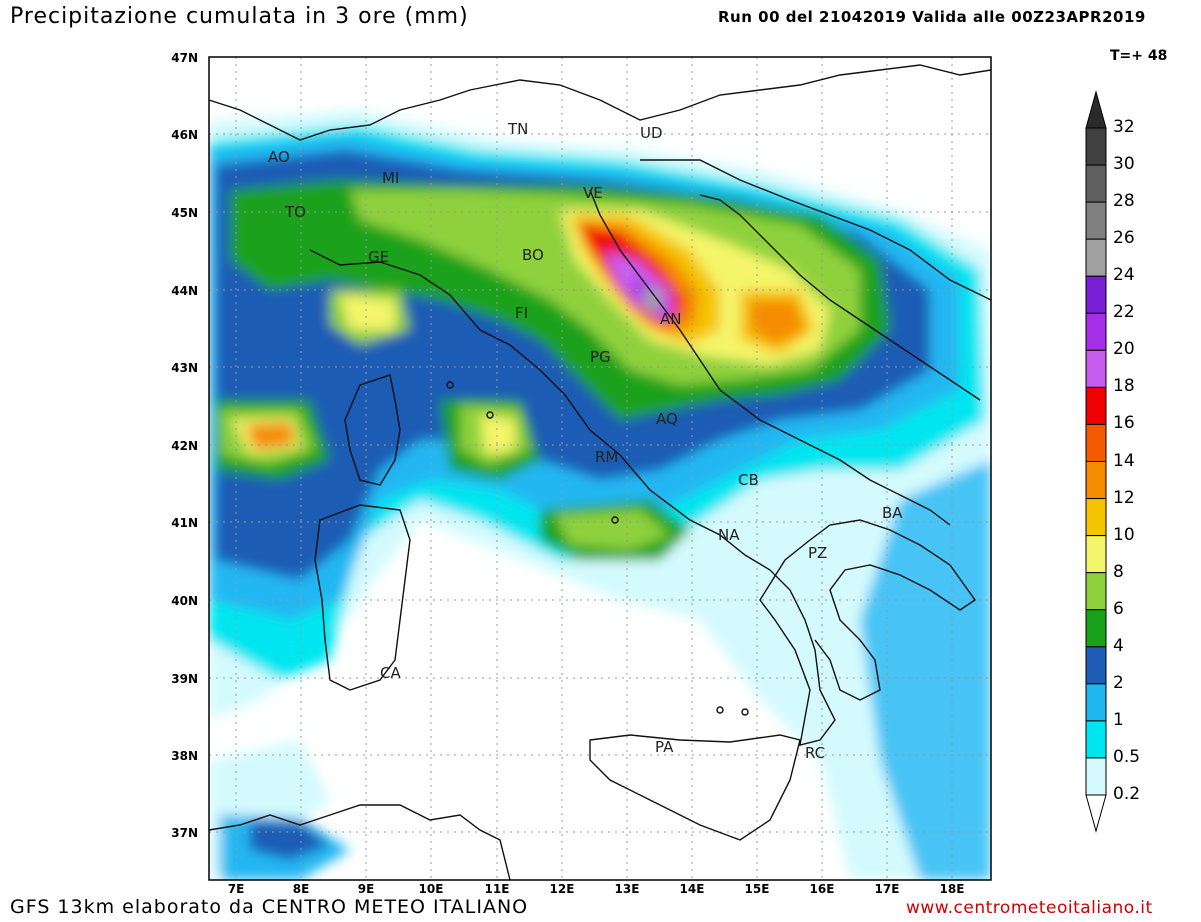  What do you see at coordinates (279, 157) in the screenshot?
I see `city-AO: AO` at bounding box center [279, 157].